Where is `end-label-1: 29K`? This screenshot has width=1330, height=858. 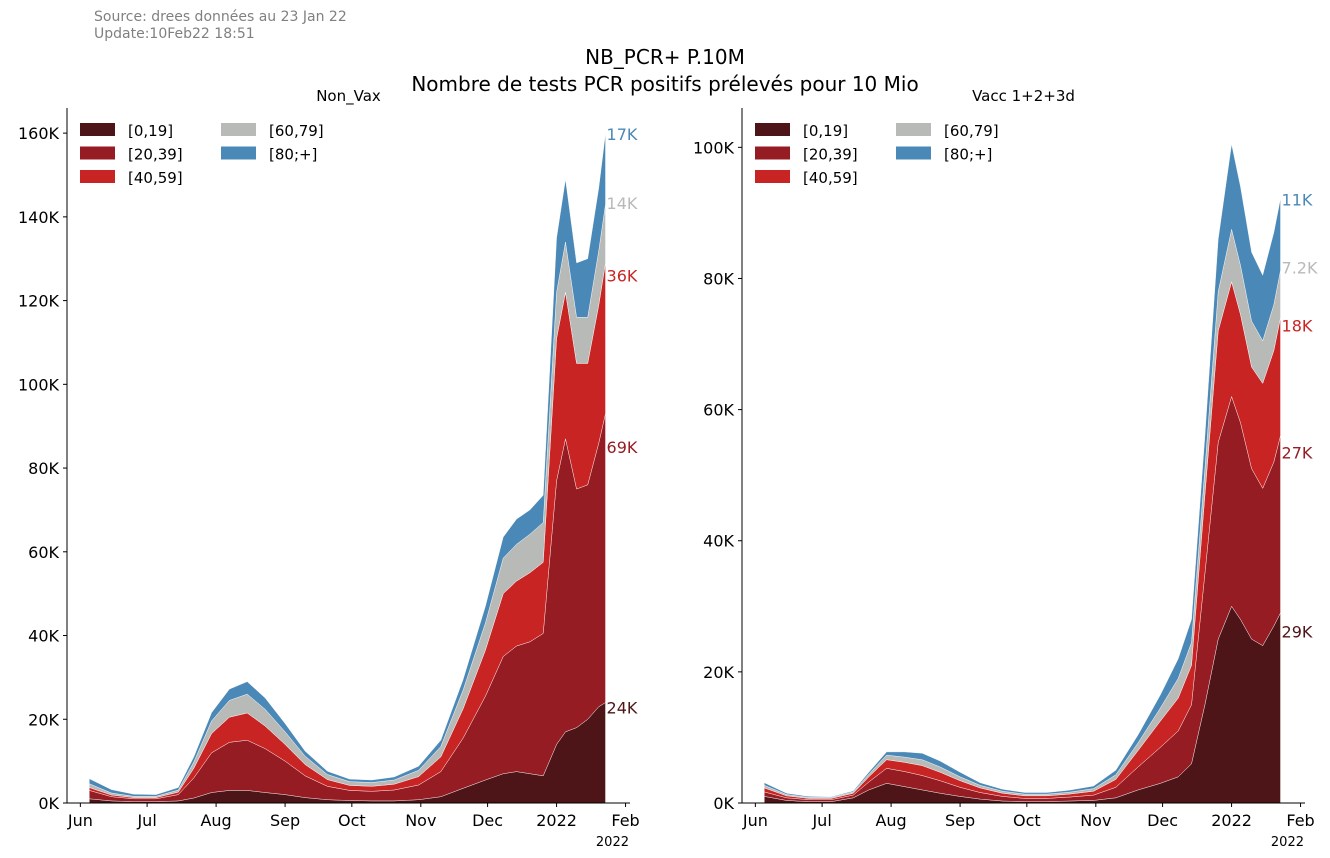 end-label-1: 29K is located at coordinates (1297, 631).